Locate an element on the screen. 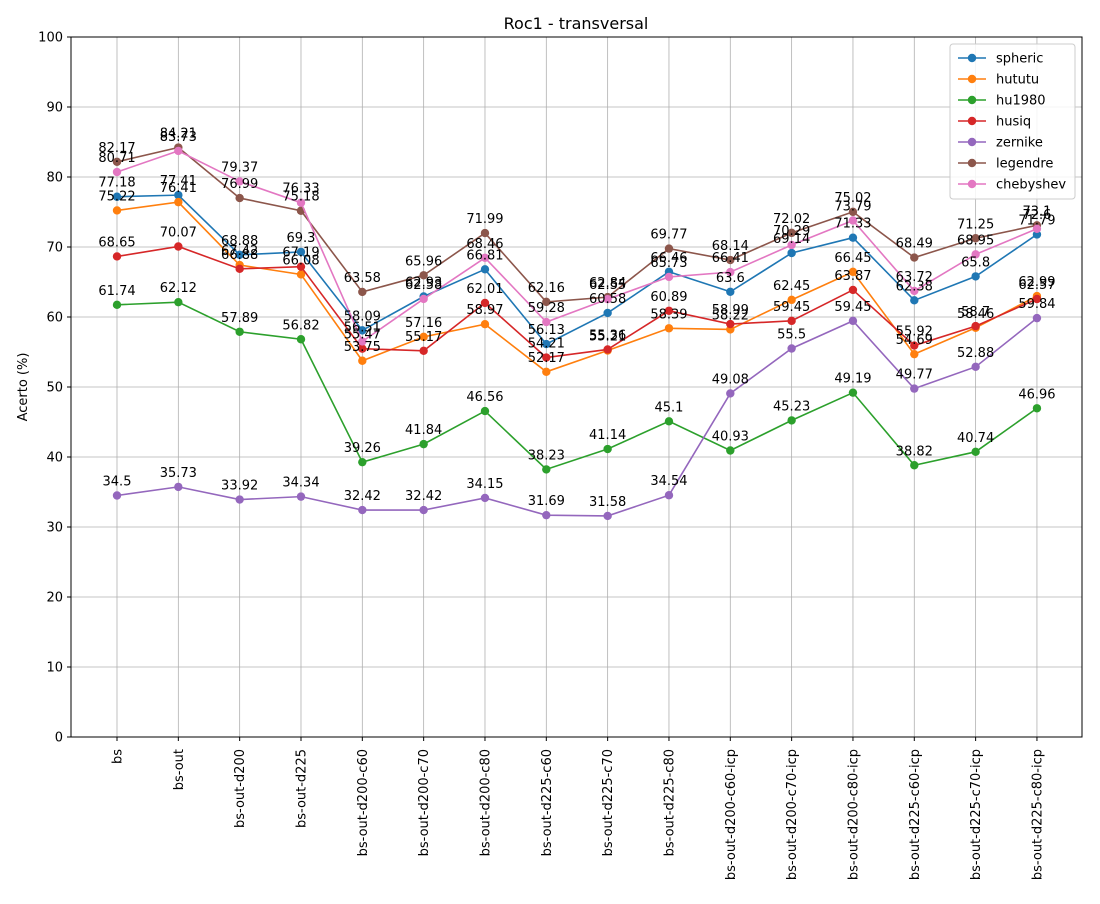  series-line-husiq is located at coordinates (577, 302).